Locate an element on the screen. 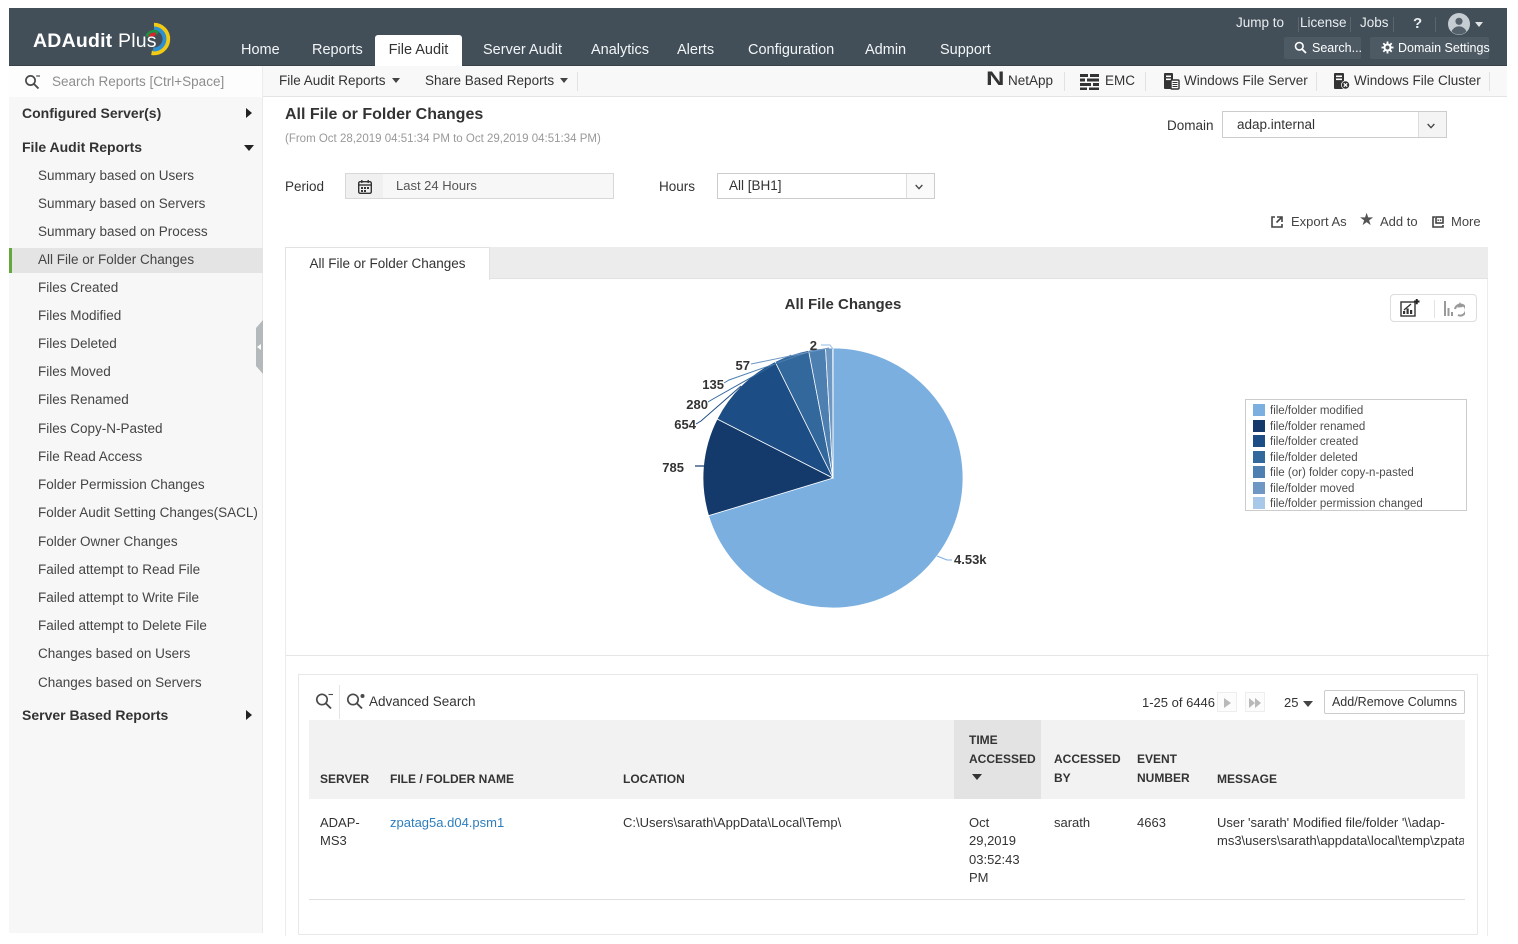 This screenshot has width=1518, height=944. svg-text: 4.53k is located at coordinates (970, 559).